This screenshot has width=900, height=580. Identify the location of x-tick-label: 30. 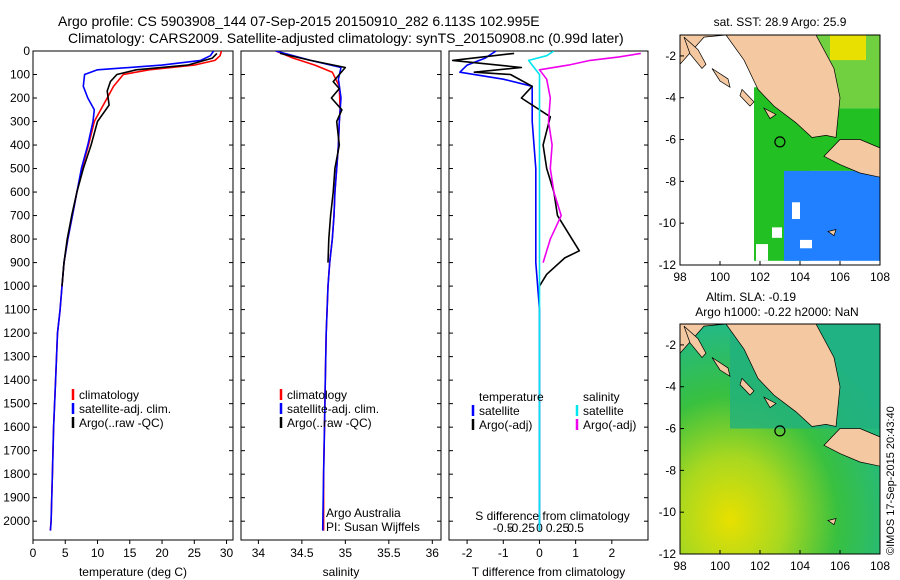
(227, 553).